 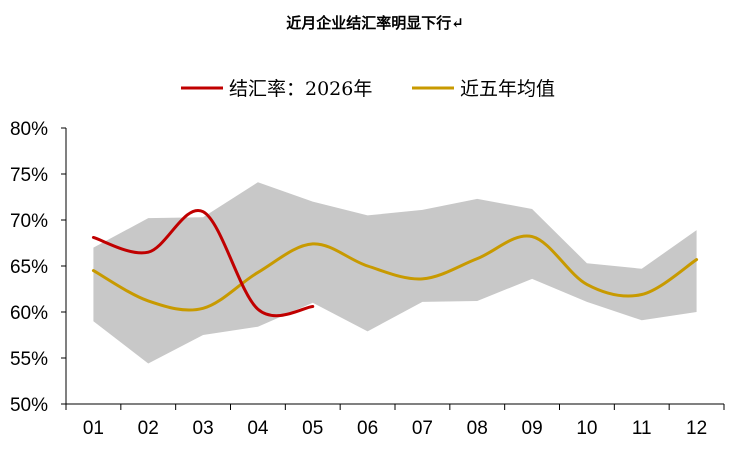 What do you see at coordinates (507, 89) in the screenshot?
I see `legend-label-avg: 近五年均值` at bounding box center [507, 89].